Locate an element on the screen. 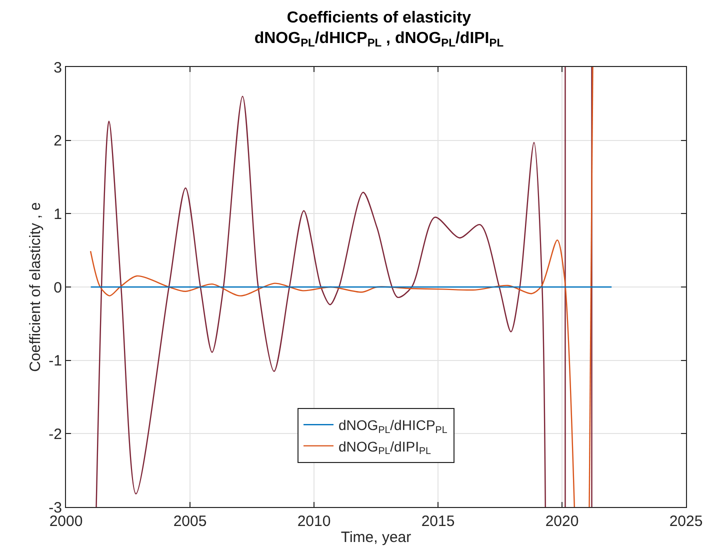 The image size is (715, 559). y-tick-label: 3 is located at coordinates (58, 67).